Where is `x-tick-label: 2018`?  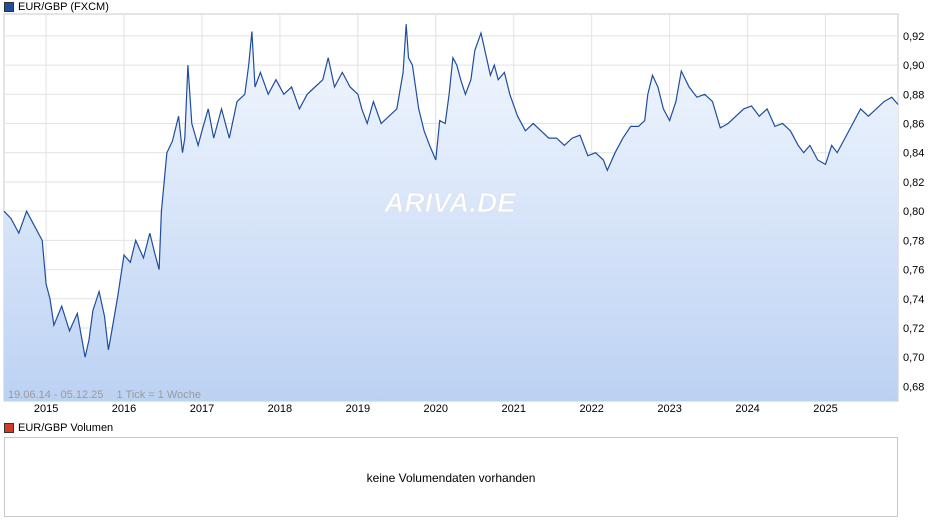 x-tick-label: 2018 is located at coordinates (280, 409).